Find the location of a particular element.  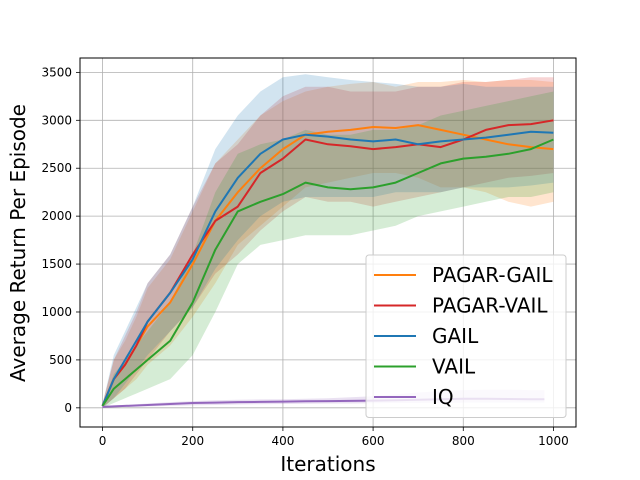

y-tick-label: 2500 is located at coordinates (56, 168).